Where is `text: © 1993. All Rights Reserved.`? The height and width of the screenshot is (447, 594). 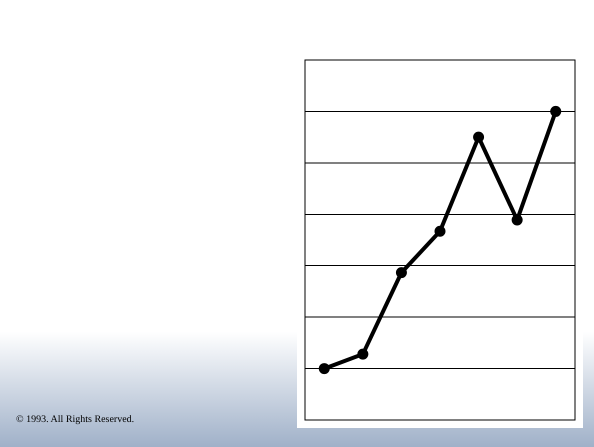 text: © 1993. All Rights Reserved. is located at coordinates (75, 419).